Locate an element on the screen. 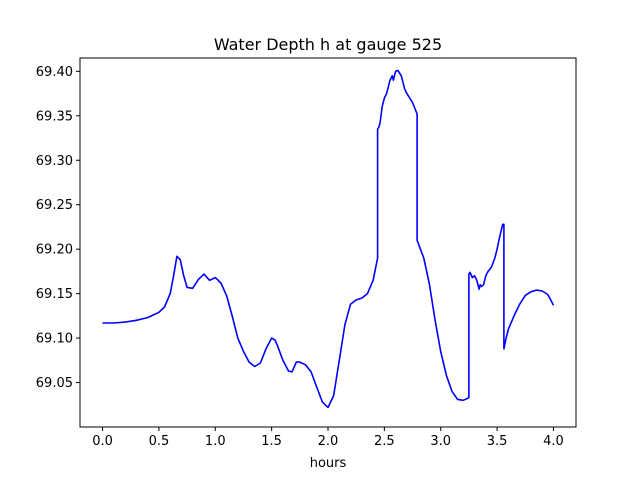 The width and height of the screenshot is (640, 480). x-tick-label: 1.5 is located at coordinates (271, 441).